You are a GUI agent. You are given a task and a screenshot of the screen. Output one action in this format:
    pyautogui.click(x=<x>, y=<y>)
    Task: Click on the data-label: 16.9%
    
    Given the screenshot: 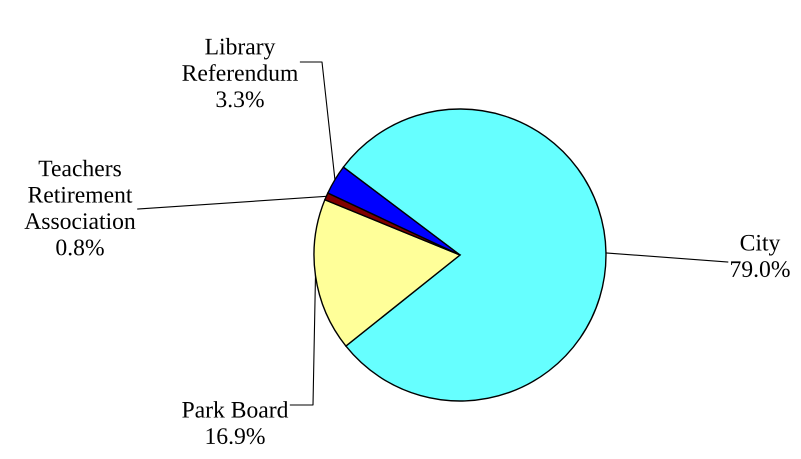 What is the action you would take?
    pyautogui.click(x=235, y=436)
    